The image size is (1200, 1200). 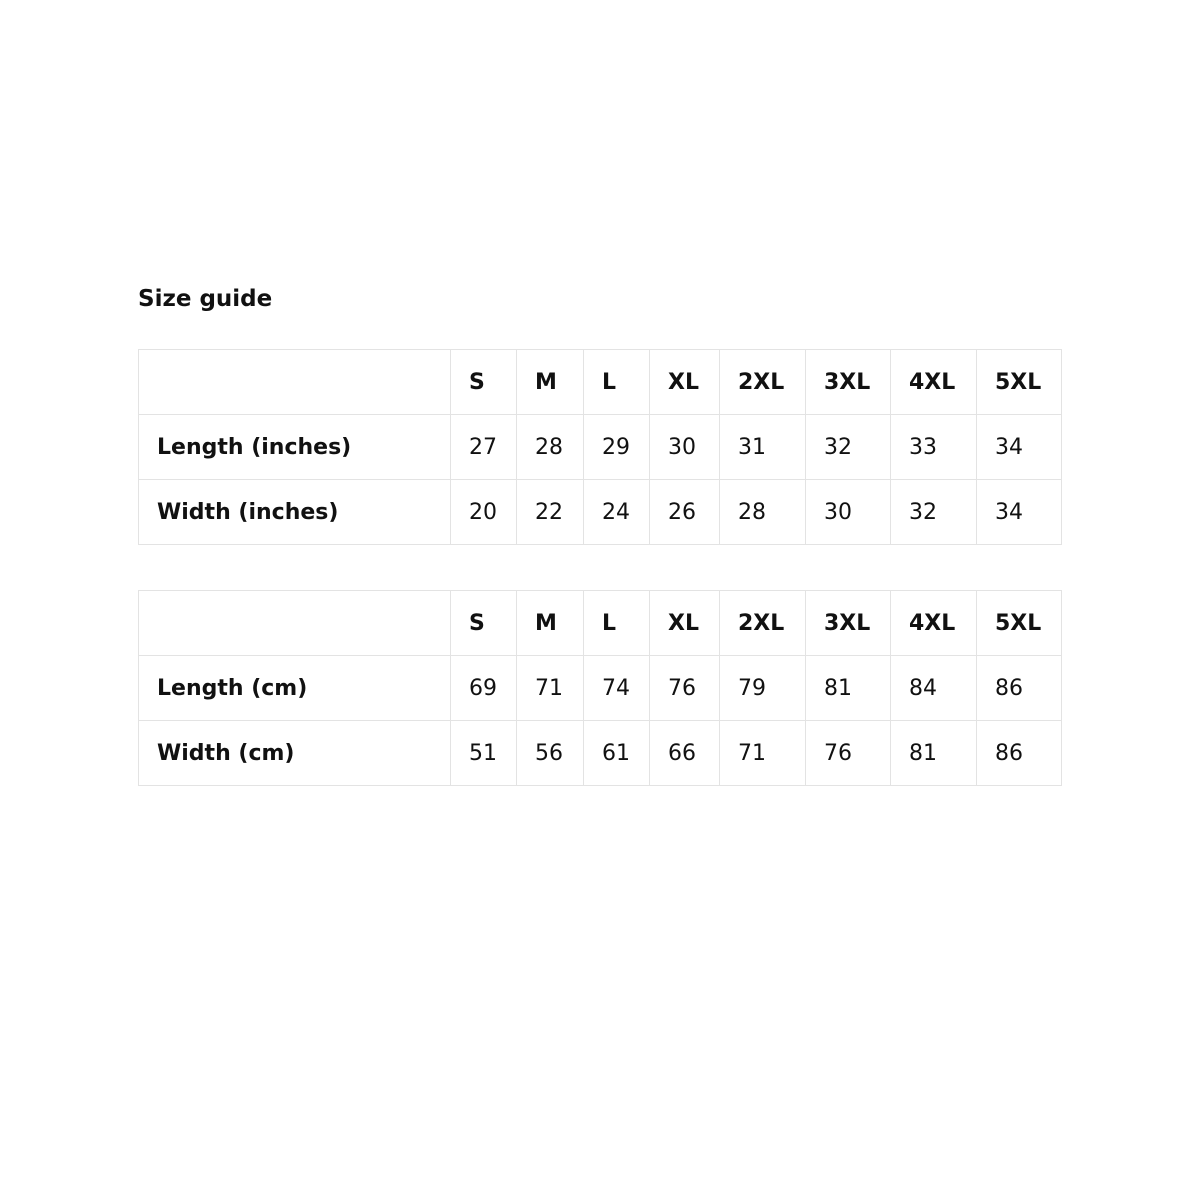 I want to click on measurement-cell: 61, so click(x=616, y=753).